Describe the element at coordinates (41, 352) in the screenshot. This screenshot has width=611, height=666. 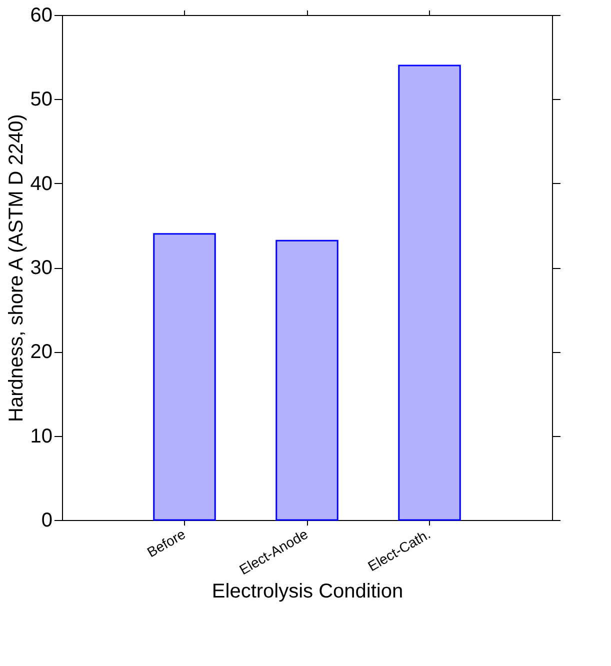
I see `y-tick-label: 20` at that location.